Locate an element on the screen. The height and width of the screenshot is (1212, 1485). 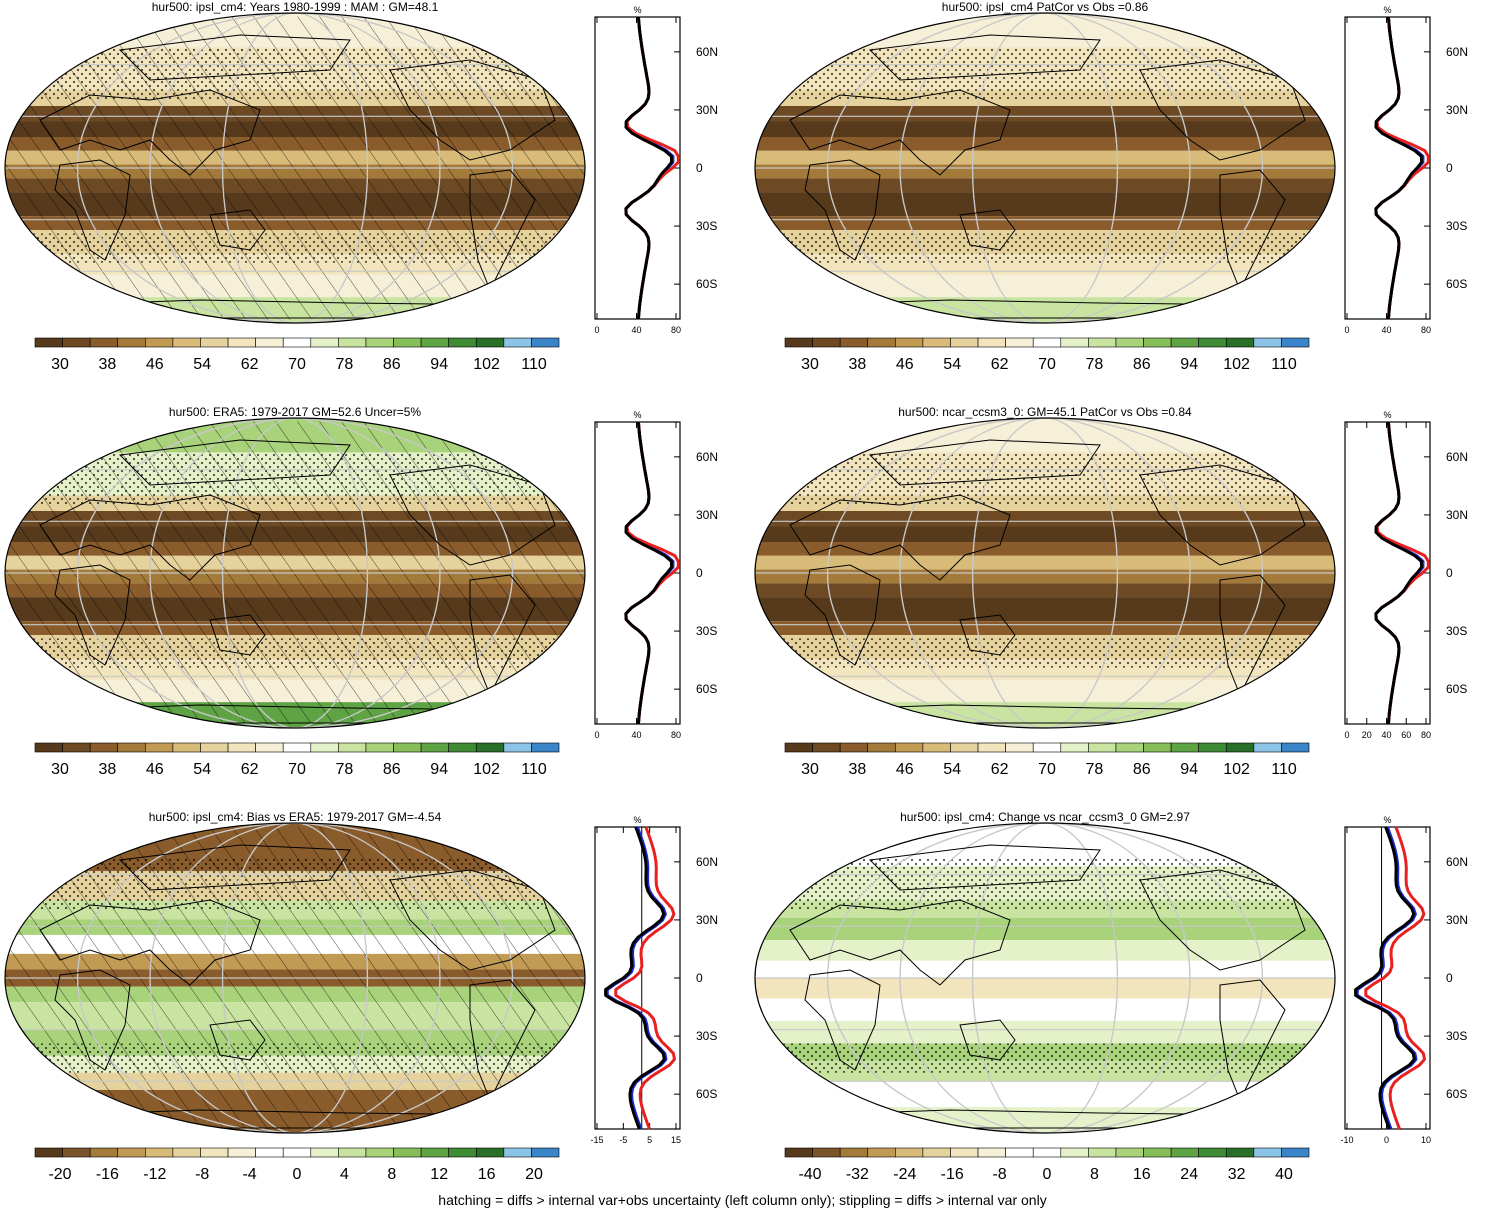
colorbar-label: 12 is located at coordinates (439, 1174).